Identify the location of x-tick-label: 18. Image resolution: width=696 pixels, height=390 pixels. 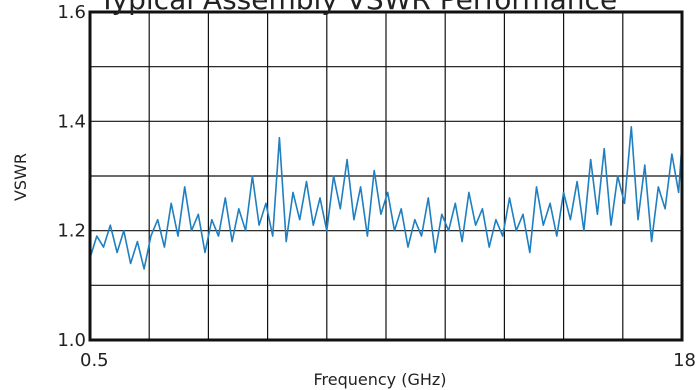
(684, 360).